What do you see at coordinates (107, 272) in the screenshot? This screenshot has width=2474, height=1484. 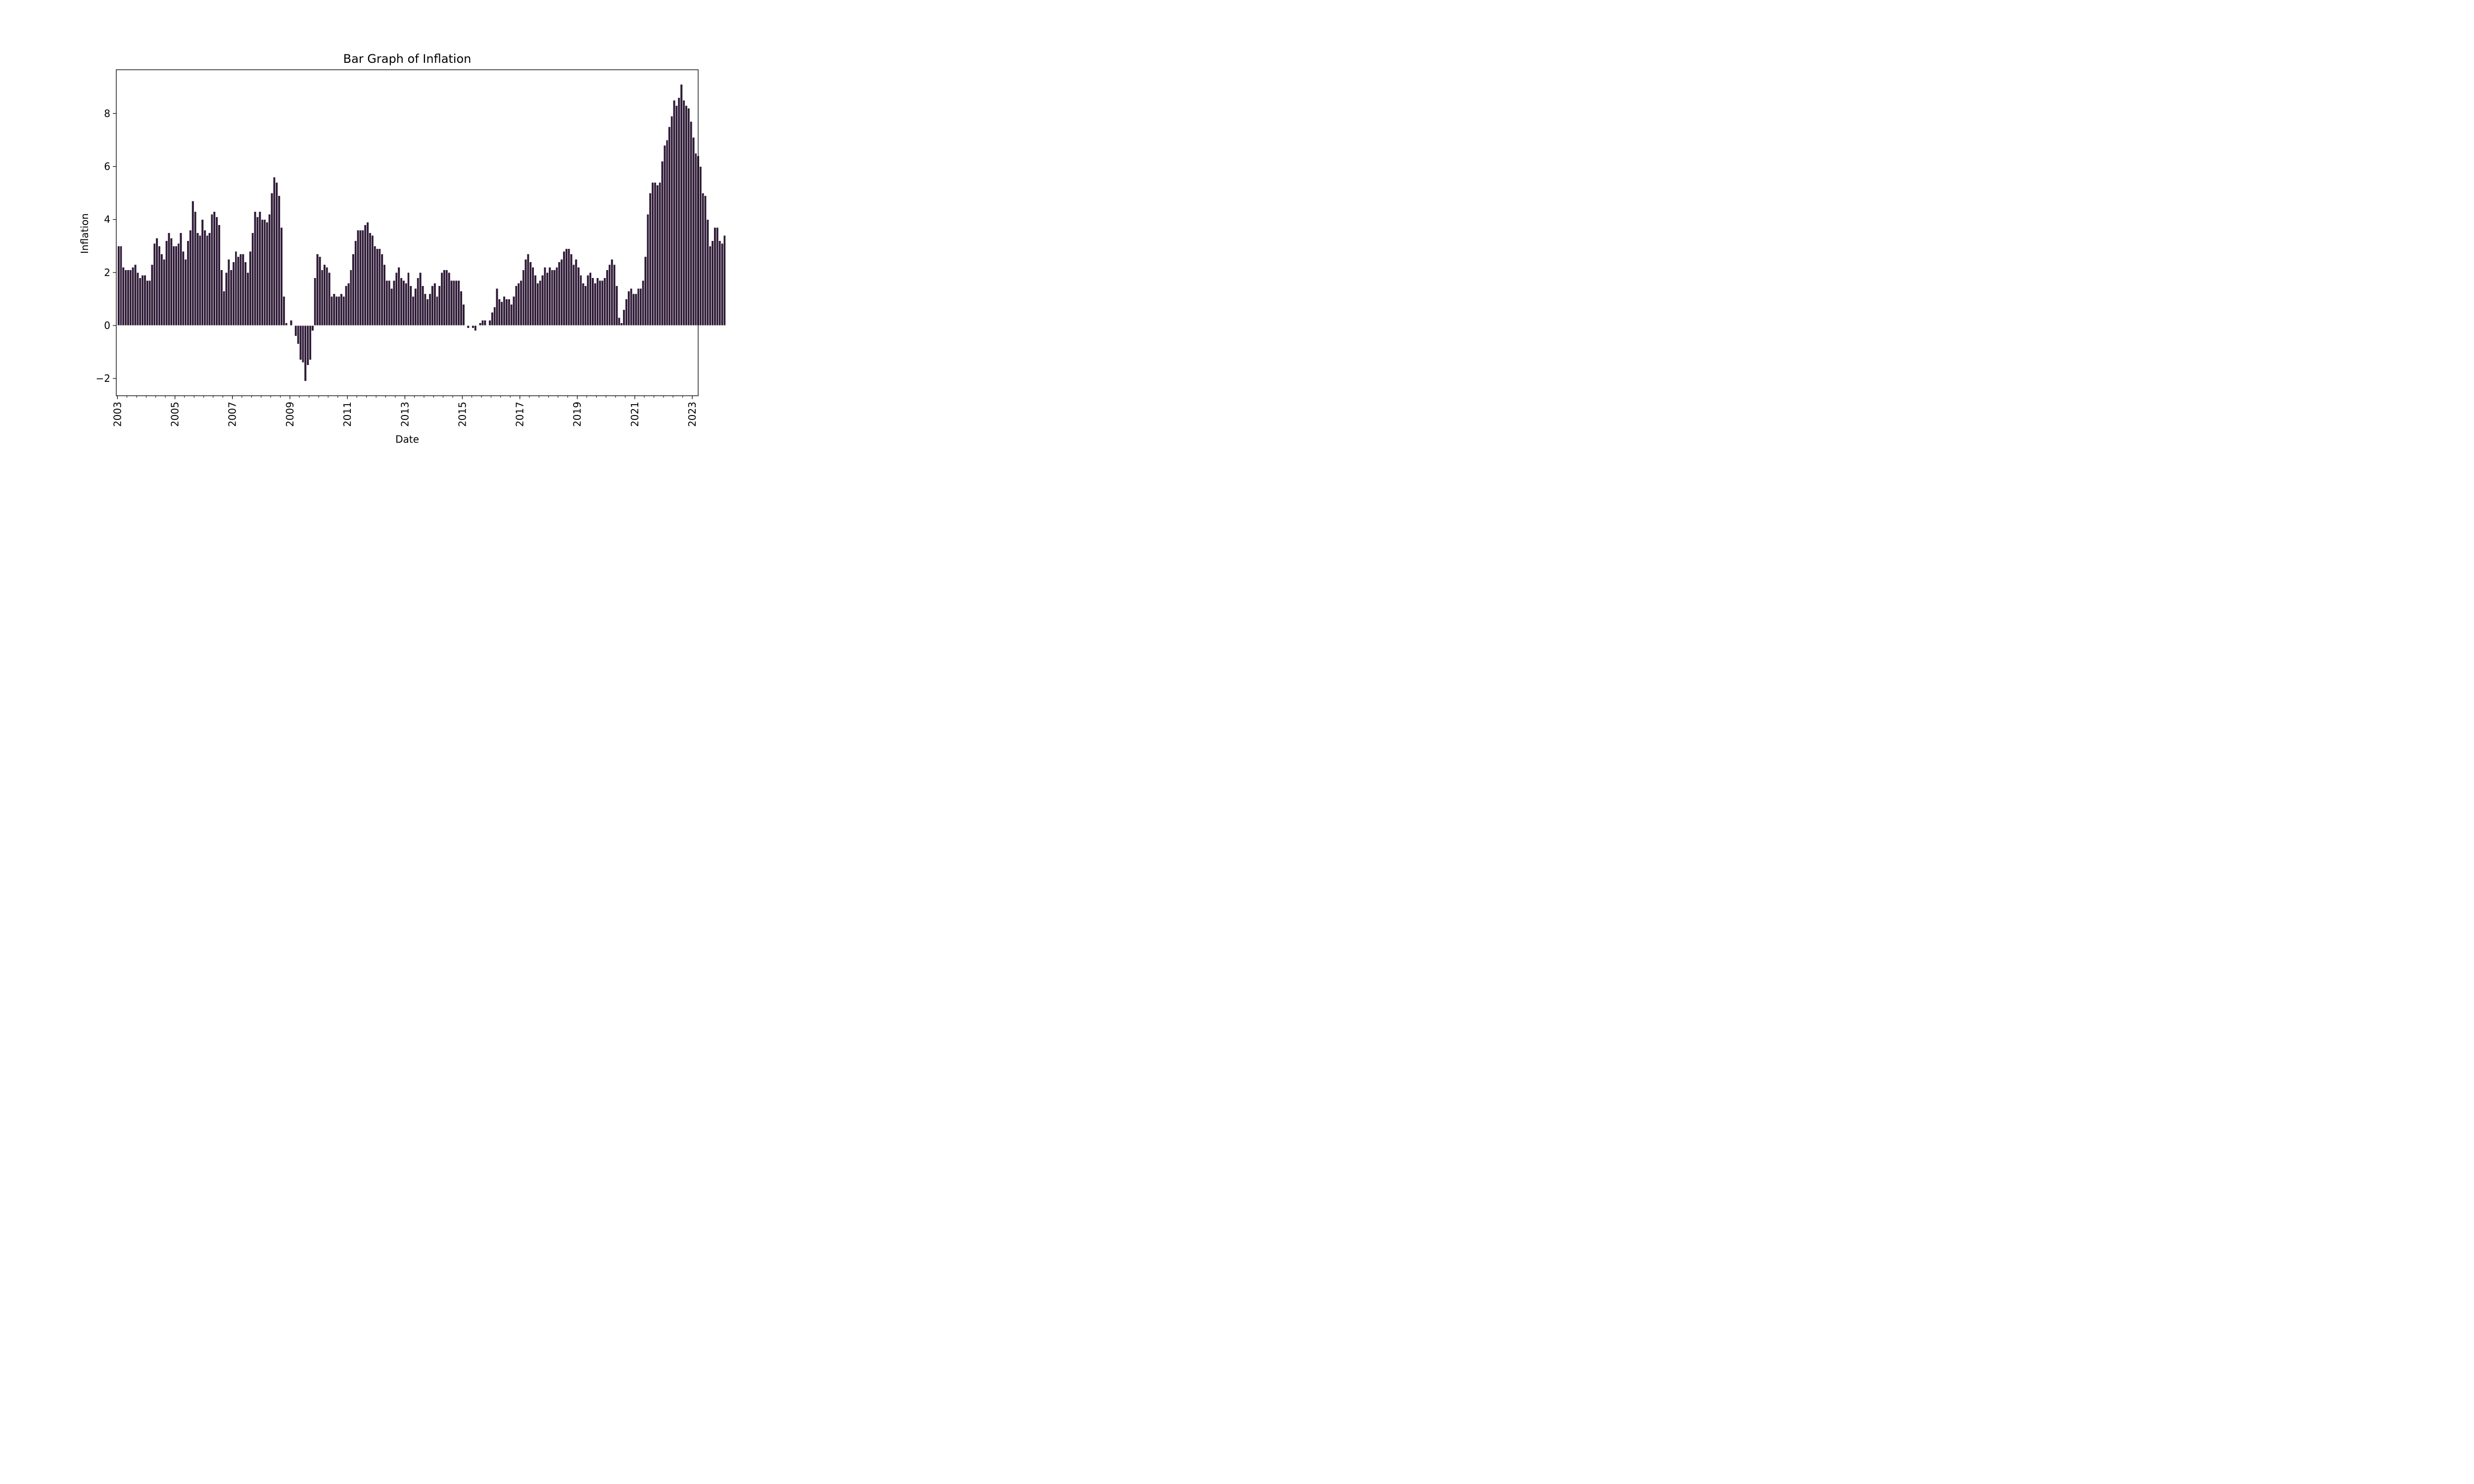 I see `y-tick-label: 2` at bounding box center [107, 272].